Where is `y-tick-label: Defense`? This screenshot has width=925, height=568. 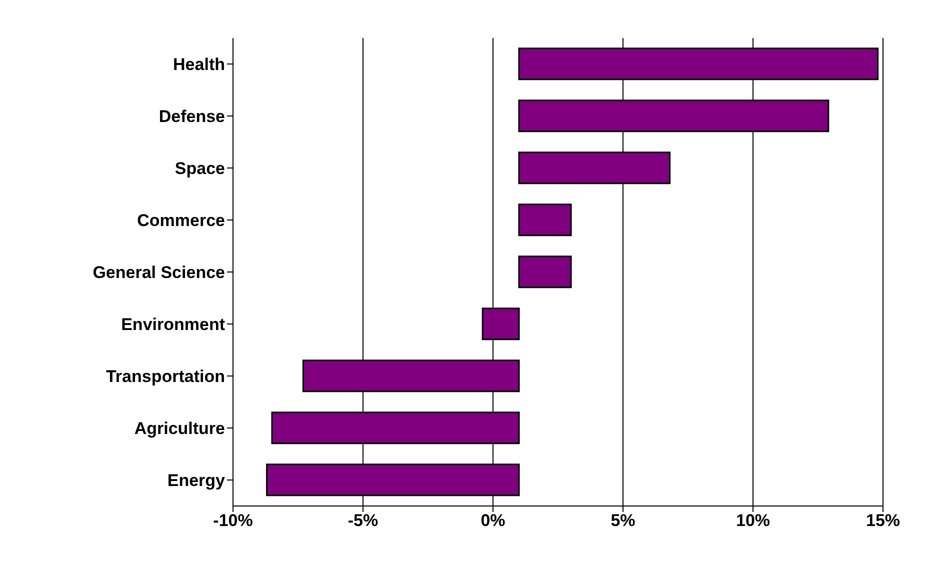
y-tick-label: Defense is located at coordinates (191, 116).